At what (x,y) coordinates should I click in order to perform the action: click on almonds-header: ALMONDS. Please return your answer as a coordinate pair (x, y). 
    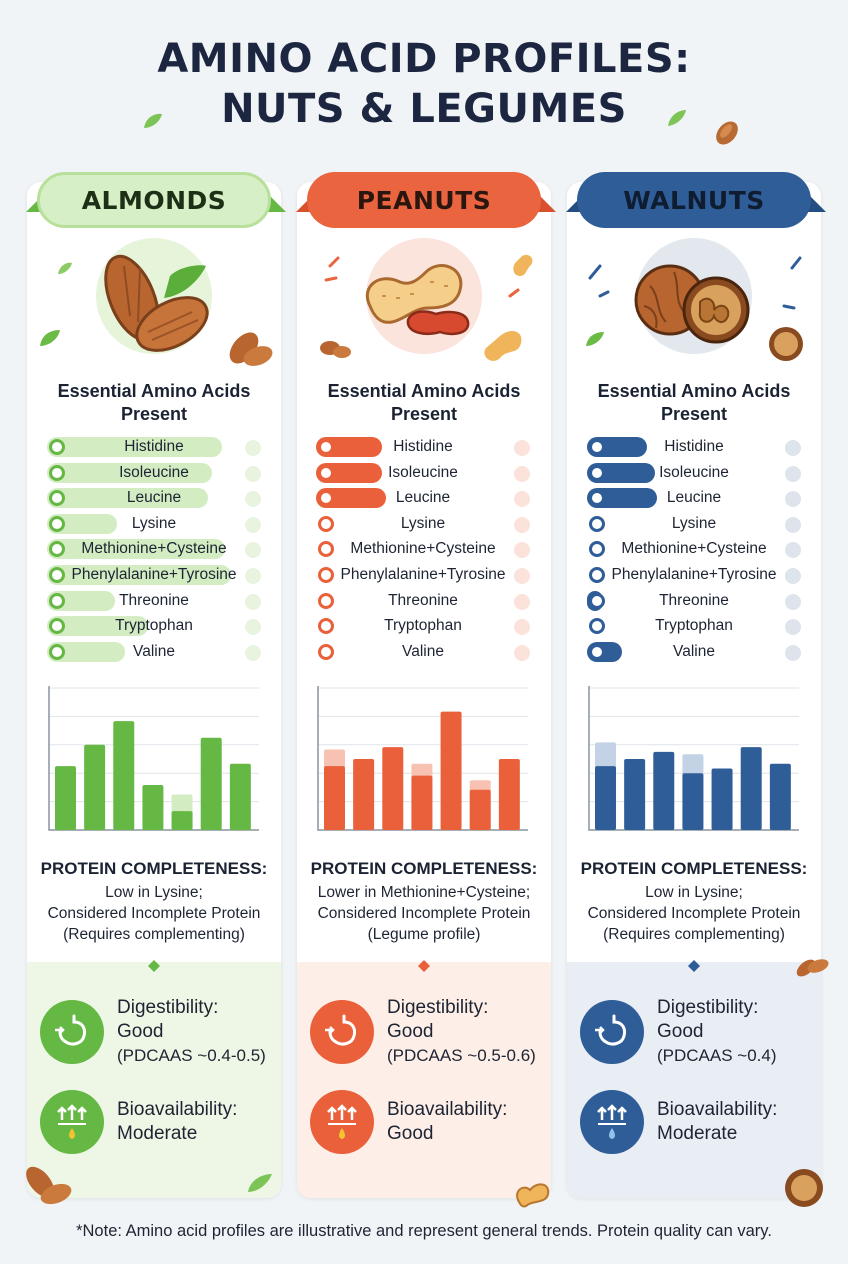
    Looking at the image, I should click on (154, 200).